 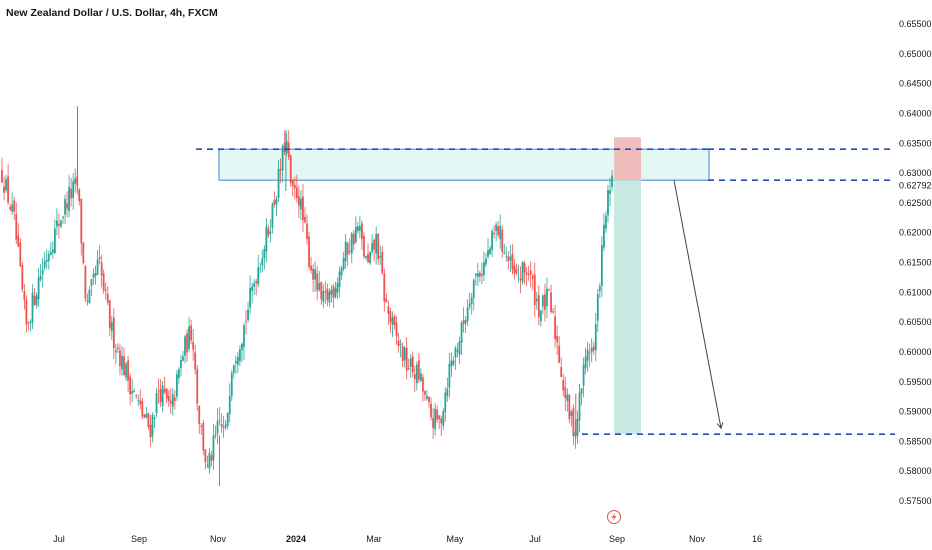 What do you see at coordinates (627, 159) in the screenshot?
I see `stop-loss-zone` at bounding box center [627, 159].